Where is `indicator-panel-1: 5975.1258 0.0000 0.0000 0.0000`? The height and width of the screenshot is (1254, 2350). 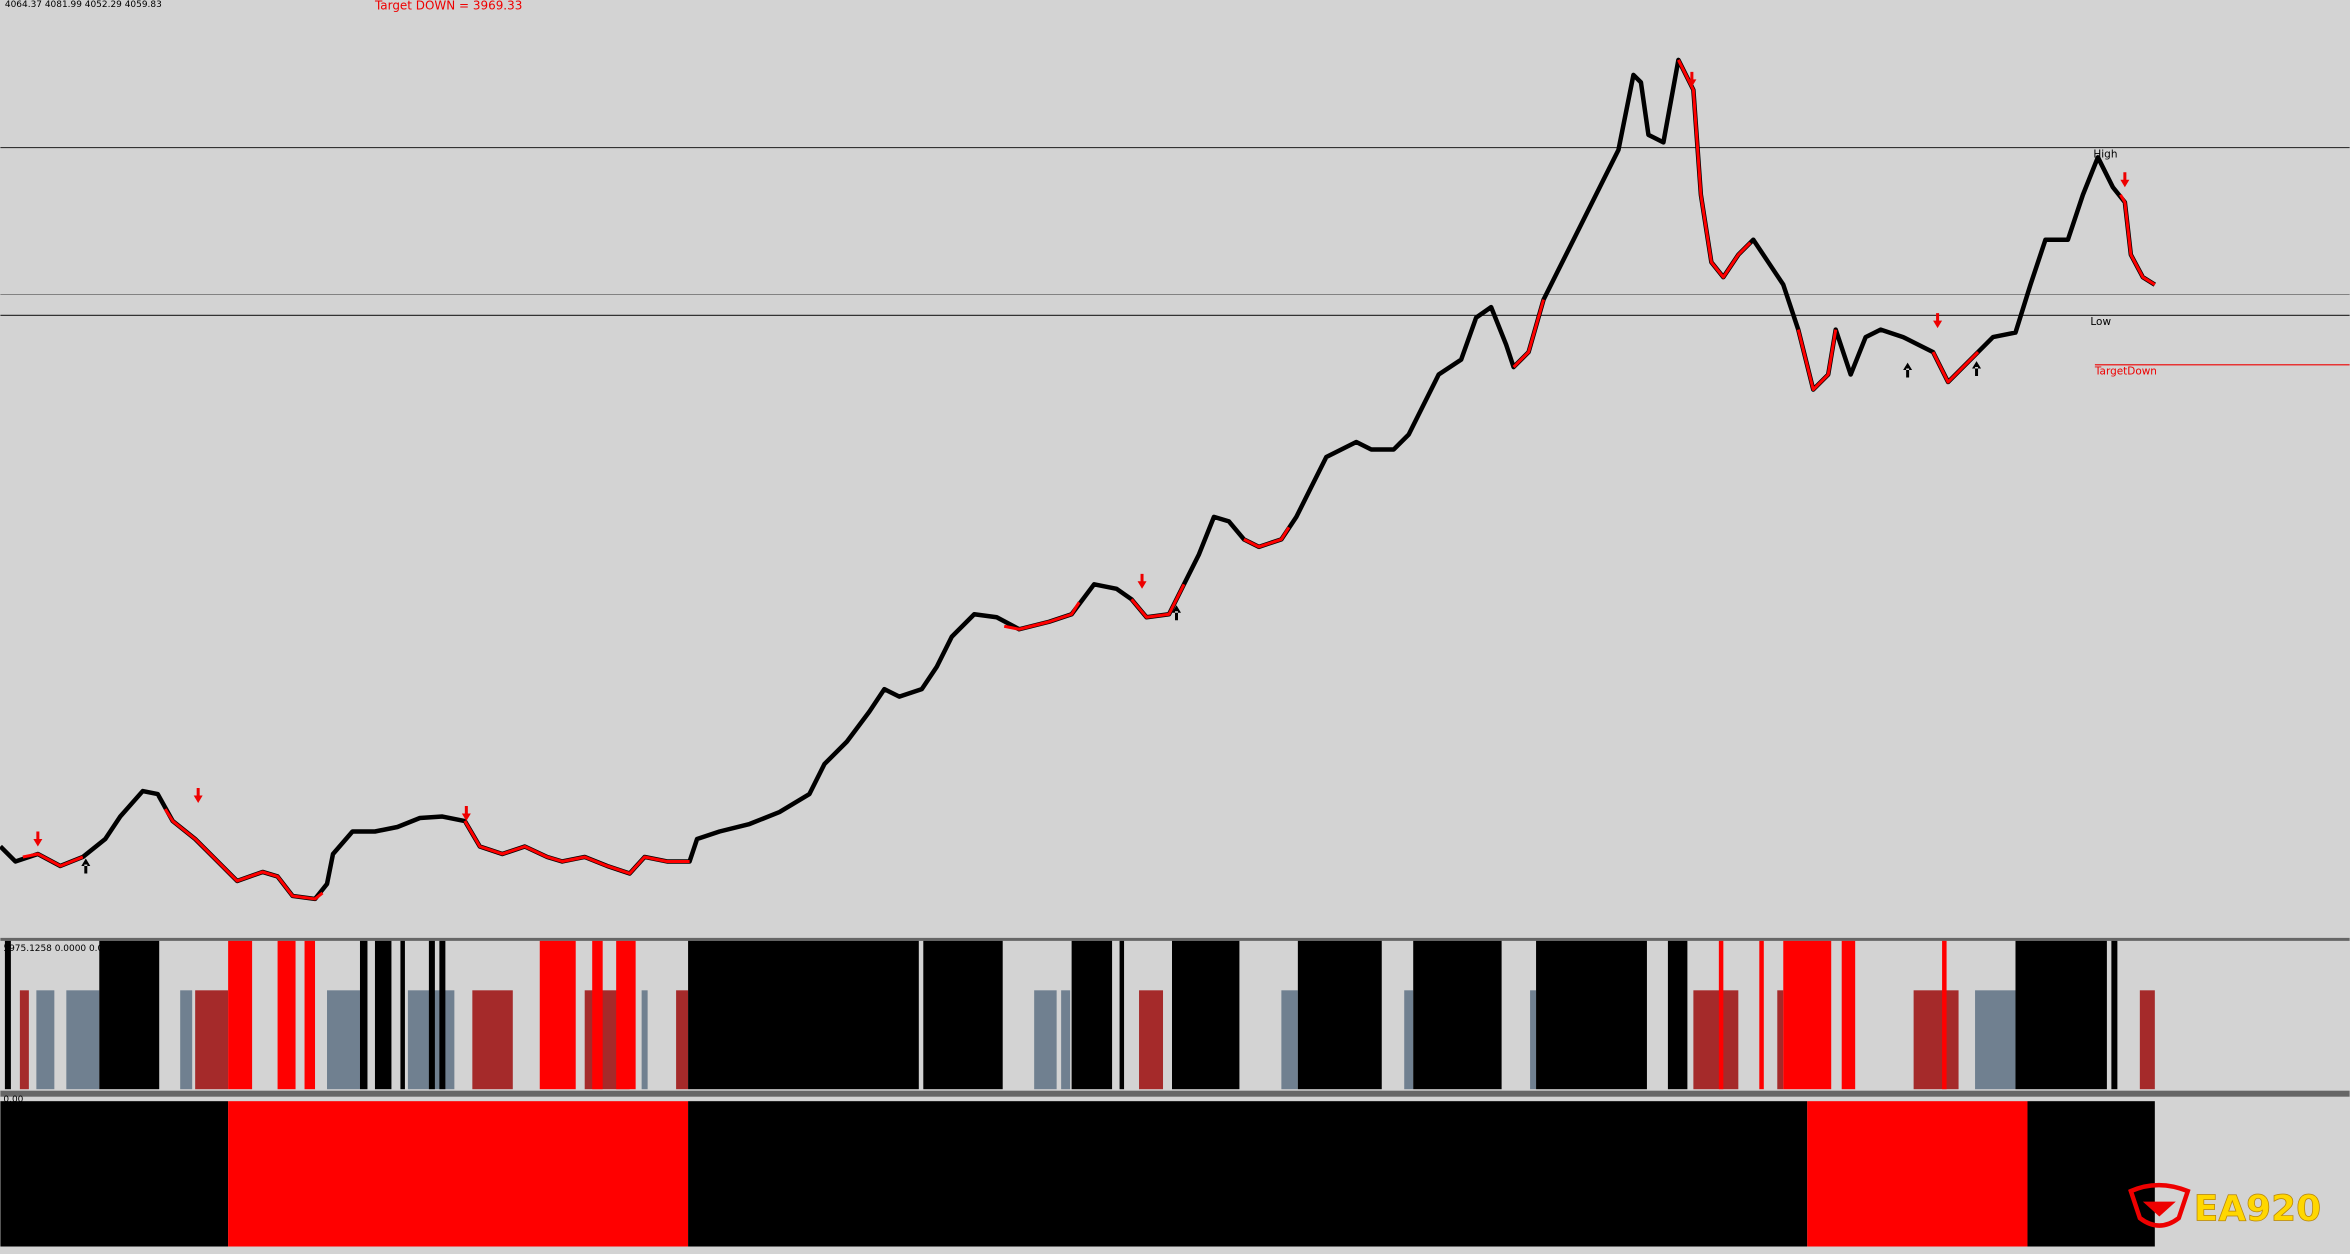 indicator-panel-1: 5975.1258 0.0000 0.0000 0.0000 is located at coordinates (1079, 1015).